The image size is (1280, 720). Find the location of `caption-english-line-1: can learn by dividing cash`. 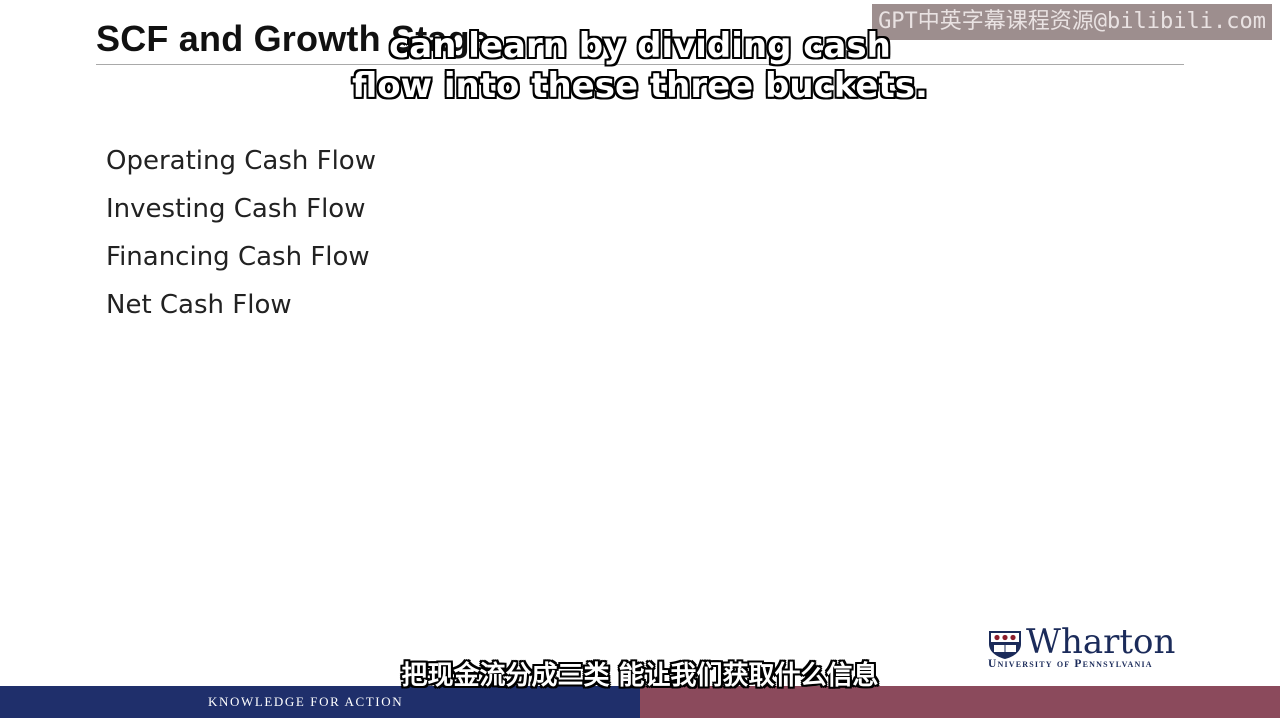

caption-english-line-1: can learn by dividing cash is located at coordinates (639, 46).